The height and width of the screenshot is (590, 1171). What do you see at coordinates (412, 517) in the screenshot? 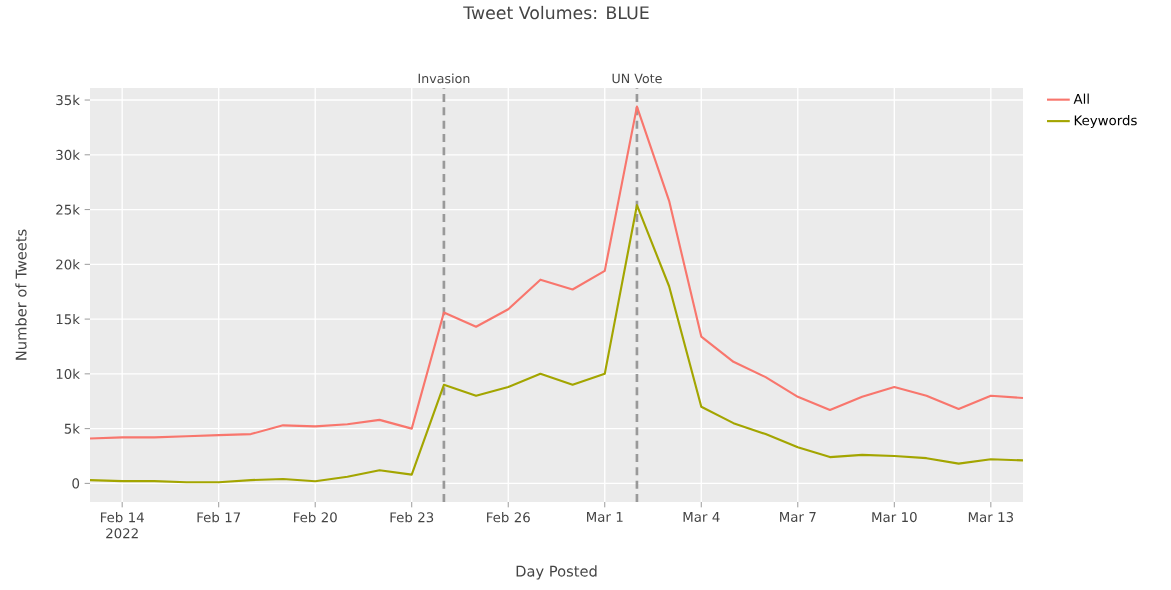
I see `x-tick-label: Feb 23` at bounding box center [412, 517].